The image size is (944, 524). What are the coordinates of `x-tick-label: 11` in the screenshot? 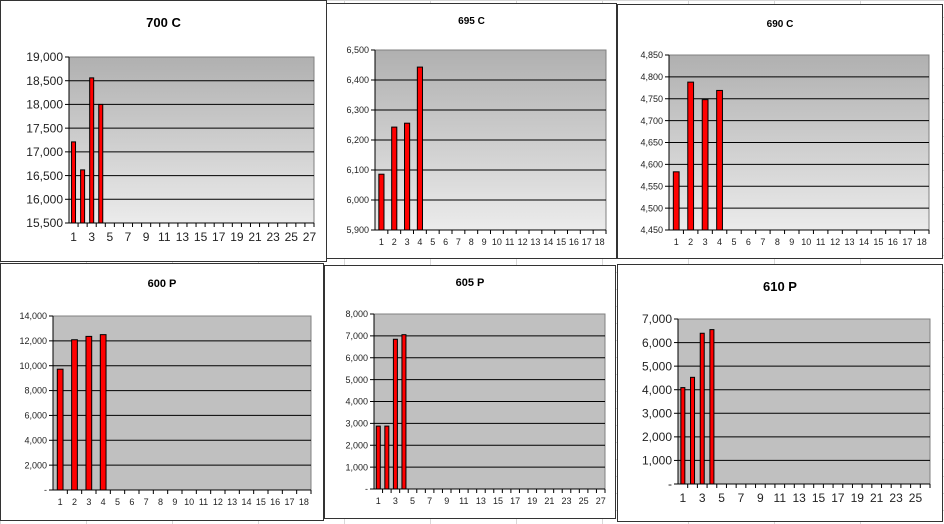 It's located at (820, 242).